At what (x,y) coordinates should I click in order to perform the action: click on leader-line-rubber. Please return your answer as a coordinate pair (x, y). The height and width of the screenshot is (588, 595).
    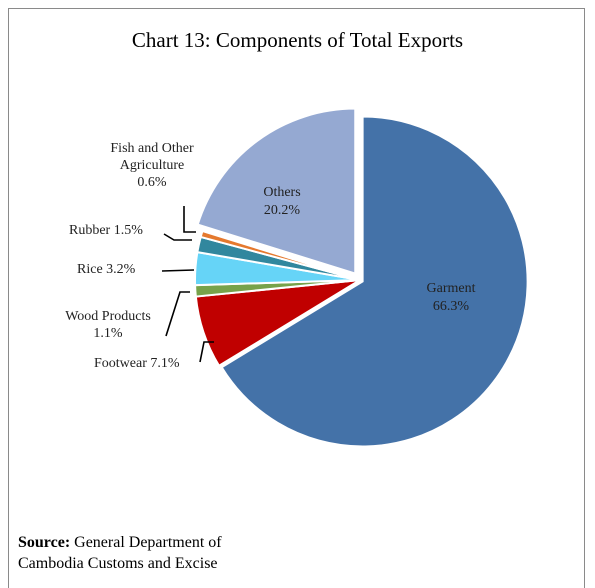
    Looking at the image, I should click on (177, 237).